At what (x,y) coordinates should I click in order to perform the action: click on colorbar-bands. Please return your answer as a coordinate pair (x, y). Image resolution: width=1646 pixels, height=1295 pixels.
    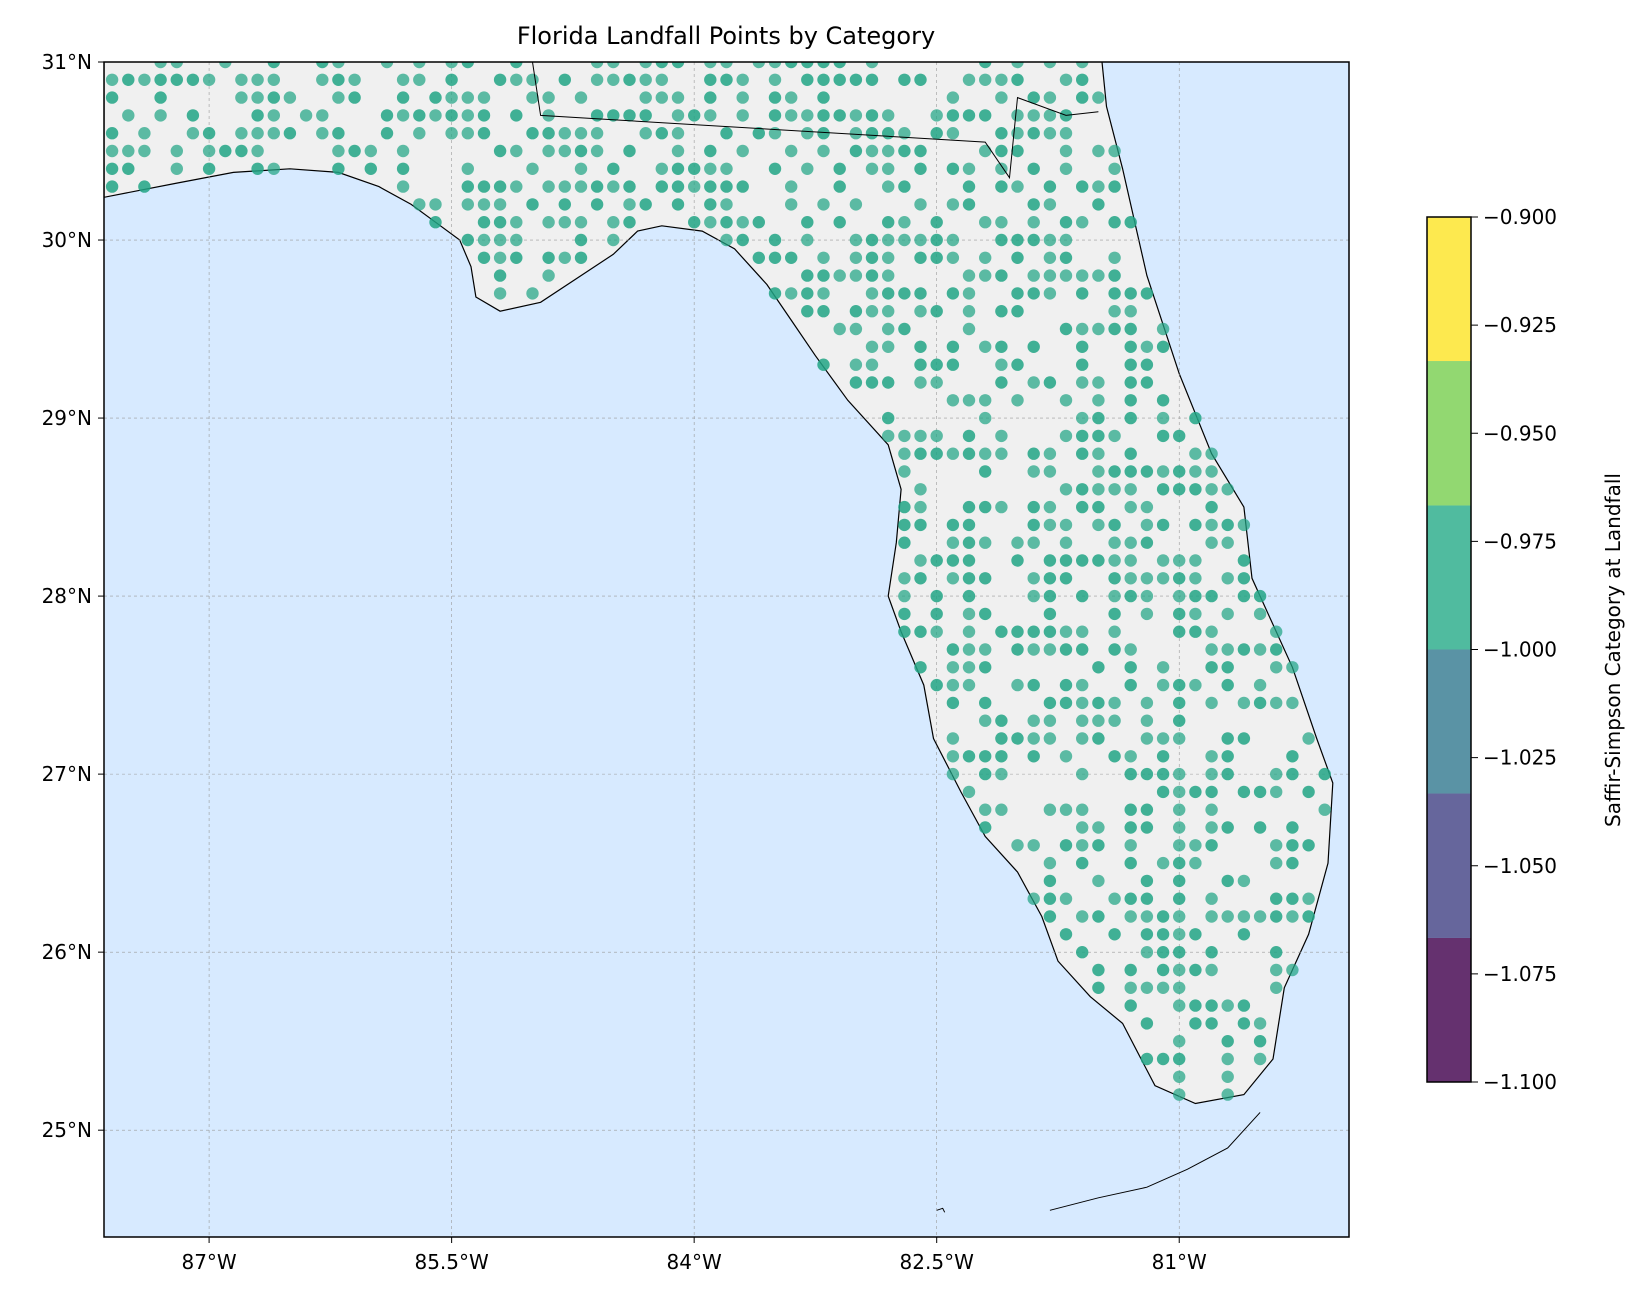
    Looking at the image, I should click on (1449, 649).